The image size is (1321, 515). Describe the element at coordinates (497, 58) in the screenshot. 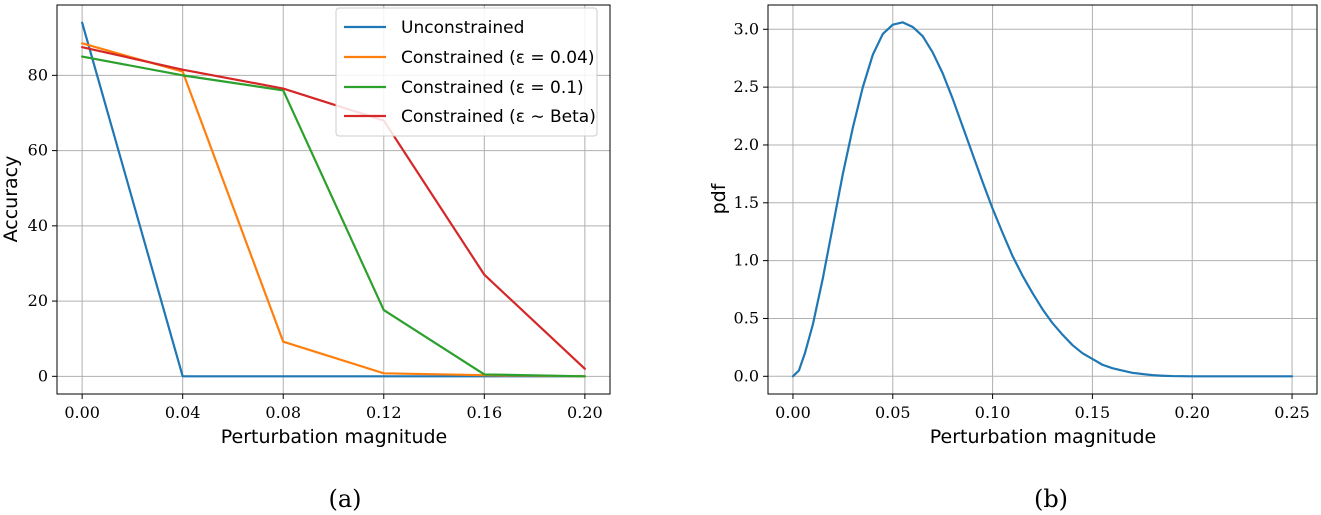

I see `legend-label-constrained-004: Constrained (ε = 0.04)` at that location.